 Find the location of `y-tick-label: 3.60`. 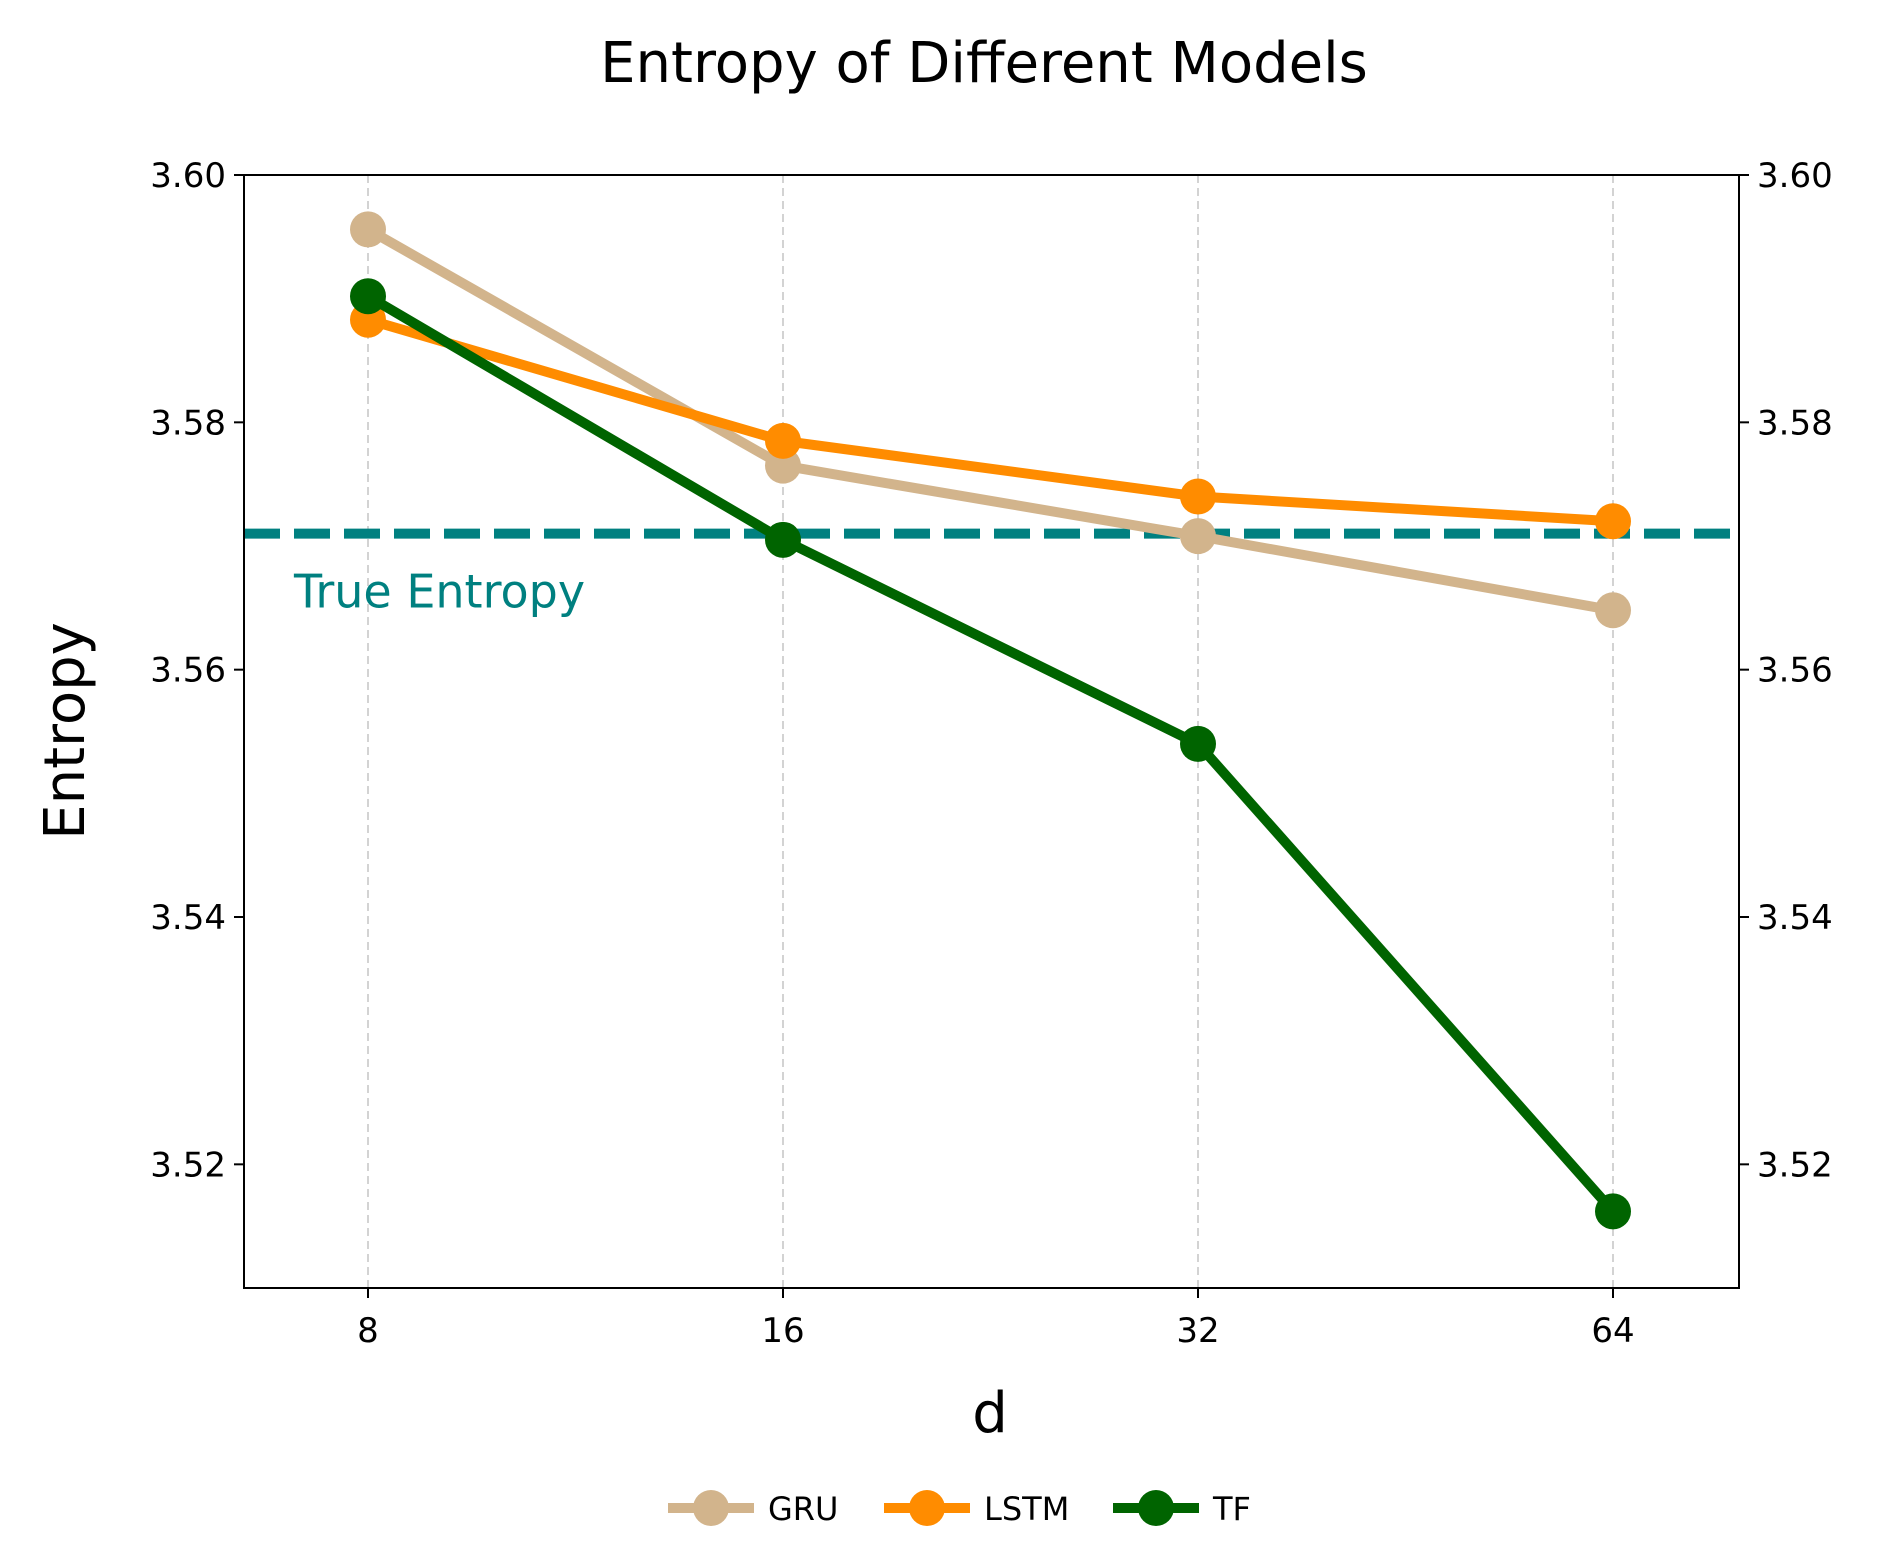

y-tick-label: 3.60 is located at coordinates (188, 176).